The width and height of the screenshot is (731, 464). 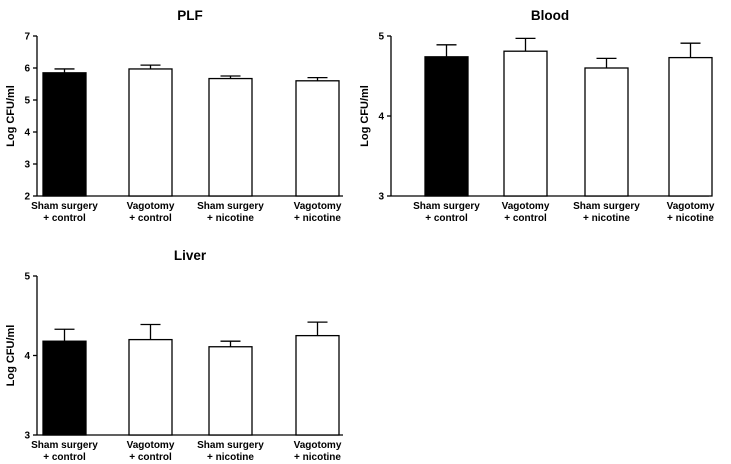 What do you see at coordinates (190, 255) in the screenshot?
I see `chart-title: Liver` at bounding box center [190, 255].